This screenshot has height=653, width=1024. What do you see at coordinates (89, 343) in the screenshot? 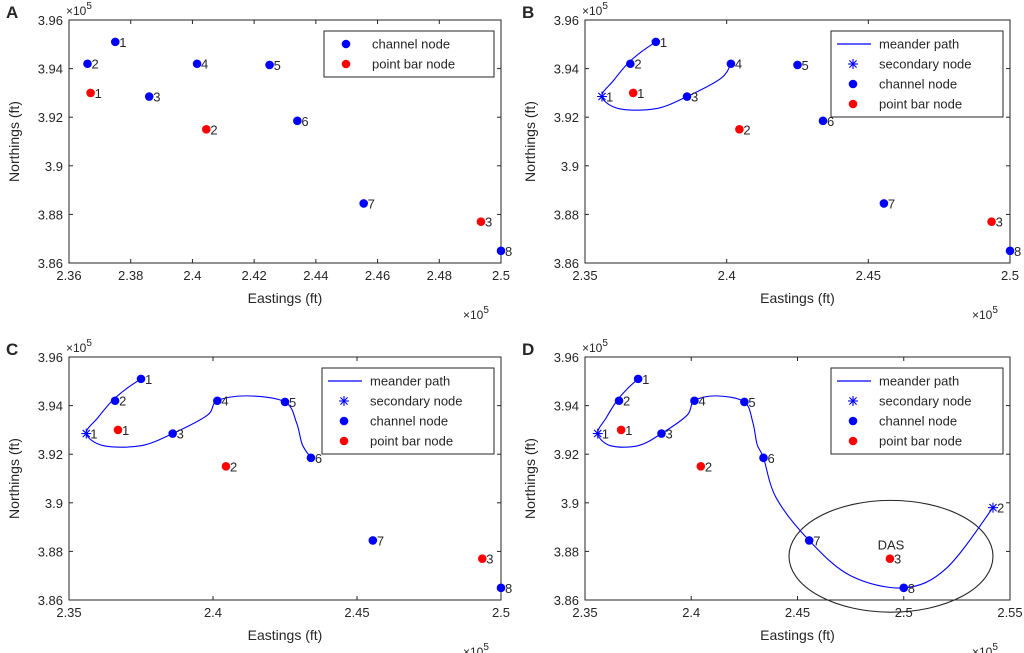
I see `y-exponent-power: 5` at bounding box center [89, 343].